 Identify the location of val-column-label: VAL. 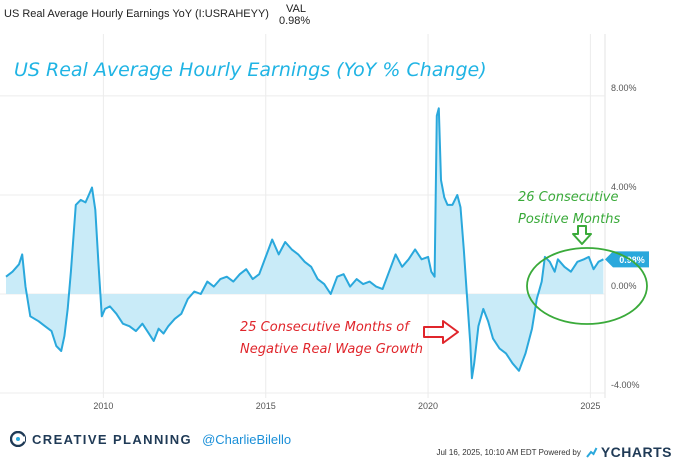
(296, 9).